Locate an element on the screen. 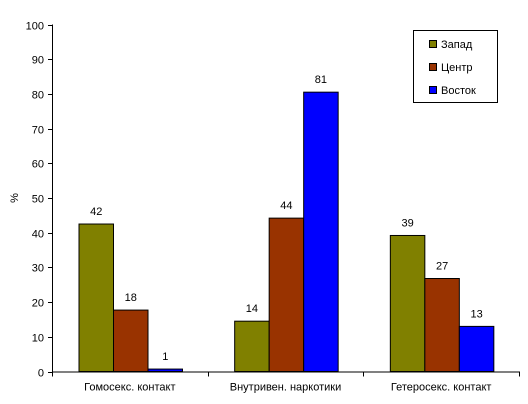 Image resolution: width=528 pixels, height=404 pixels. y-tick-label: 70 is located at coordinates (38, 131).